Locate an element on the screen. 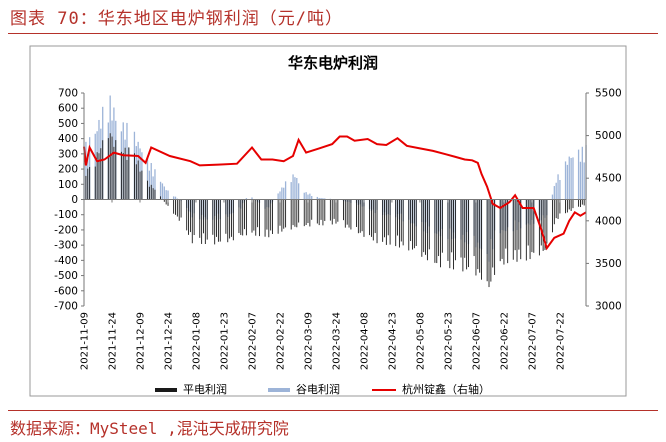 Image resolution: width=666 pixels, height=442 pixels. left-tick-label: -500 is located at coordinates (66, 276).